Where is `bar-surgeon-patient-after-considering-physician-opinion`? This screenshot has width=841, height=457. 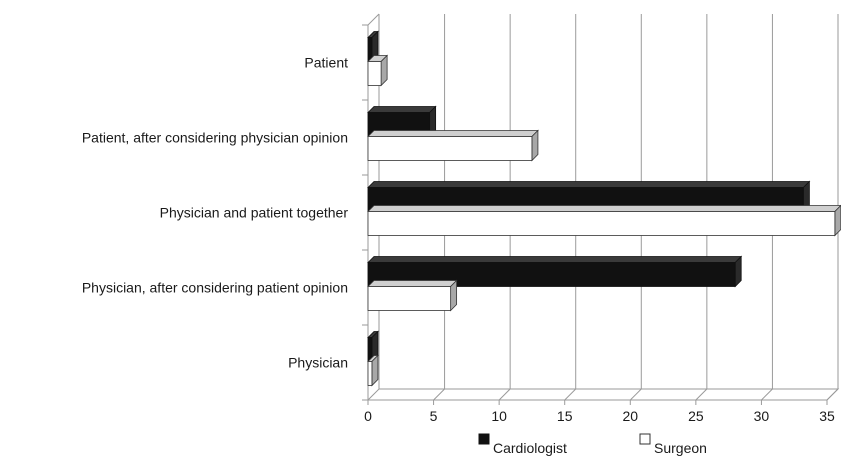 bar-surgeon-patient-after-considering-physician-opinion is located at coordinates (453, 145).